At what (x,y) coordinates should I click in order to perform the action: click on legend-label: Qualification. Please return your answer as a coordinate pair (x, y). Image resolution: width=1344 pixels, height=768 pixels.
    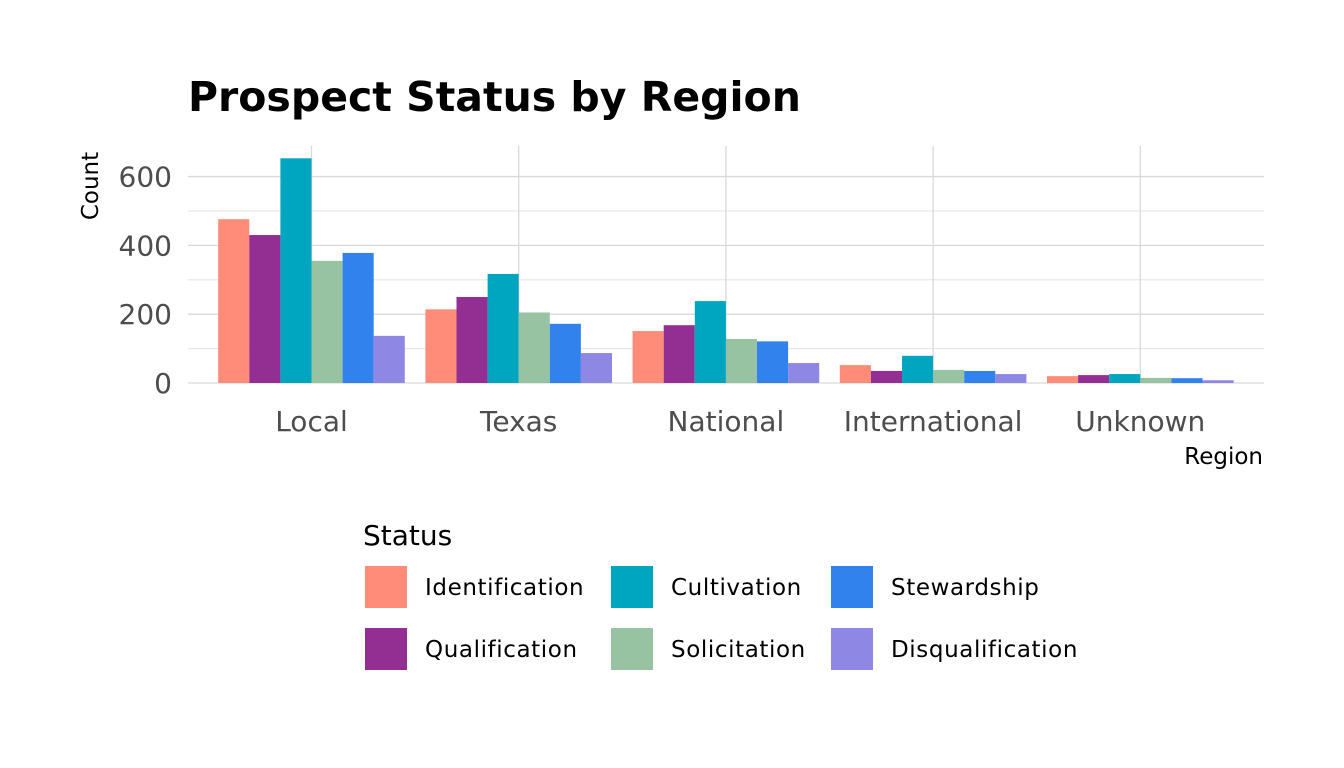
    Looking at the image, I should click on (501, 650).